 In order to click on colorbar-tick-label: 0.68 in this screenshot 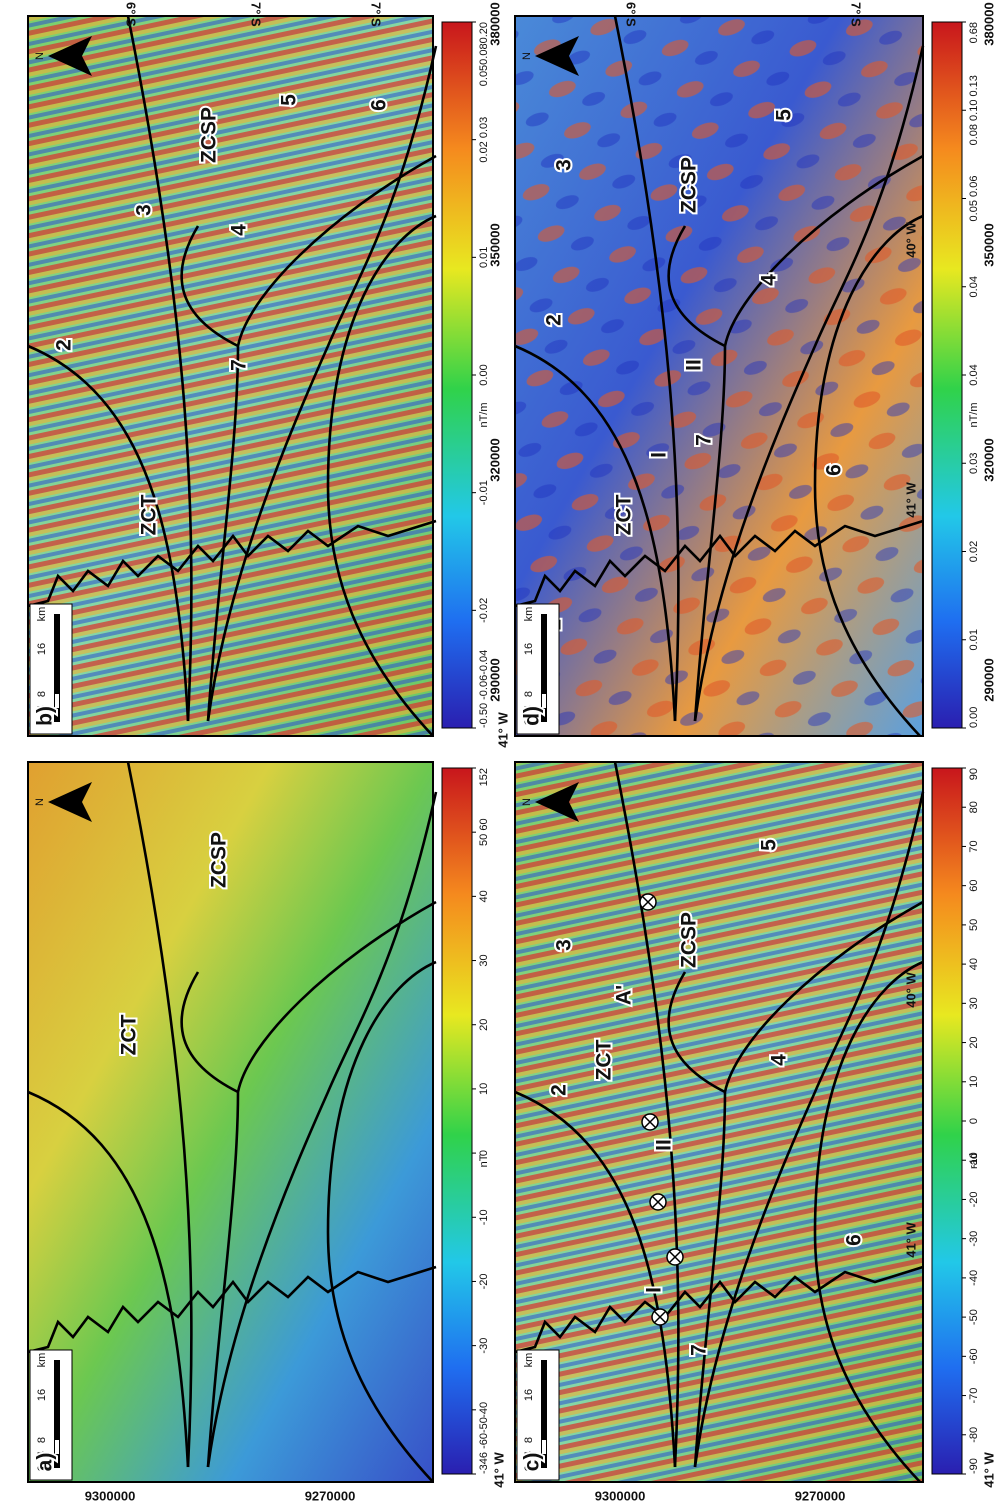, I will do `click(974, 32)`.